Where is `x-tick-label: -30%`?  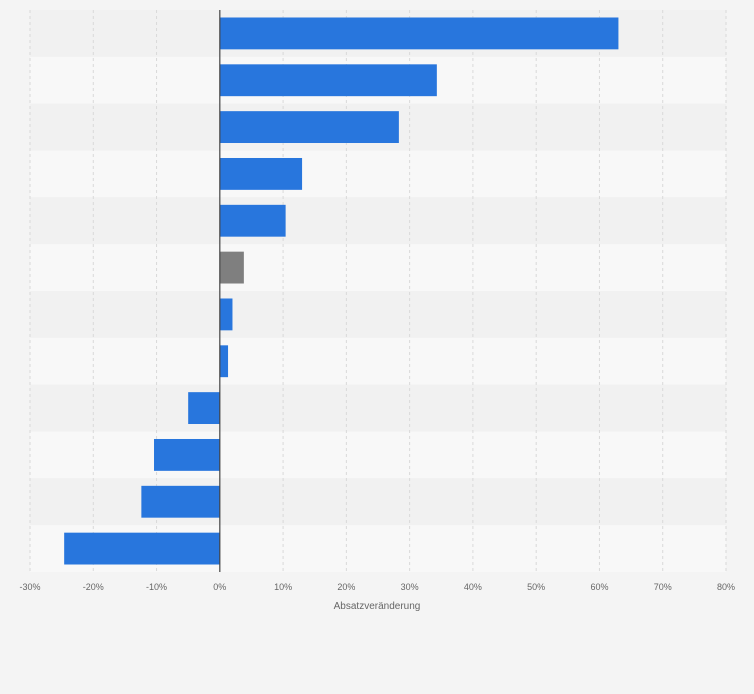
x-tick-label: -30% is located at coordinates (29, 587).